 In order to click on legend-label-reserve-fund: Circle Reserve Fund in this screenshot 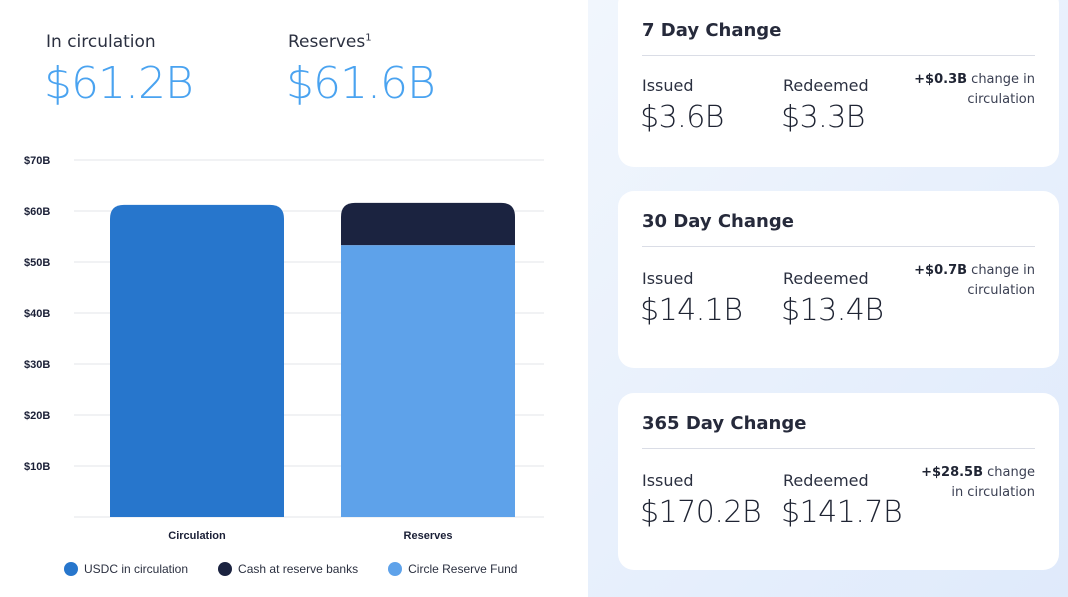, I will do `click(463, 569)`.